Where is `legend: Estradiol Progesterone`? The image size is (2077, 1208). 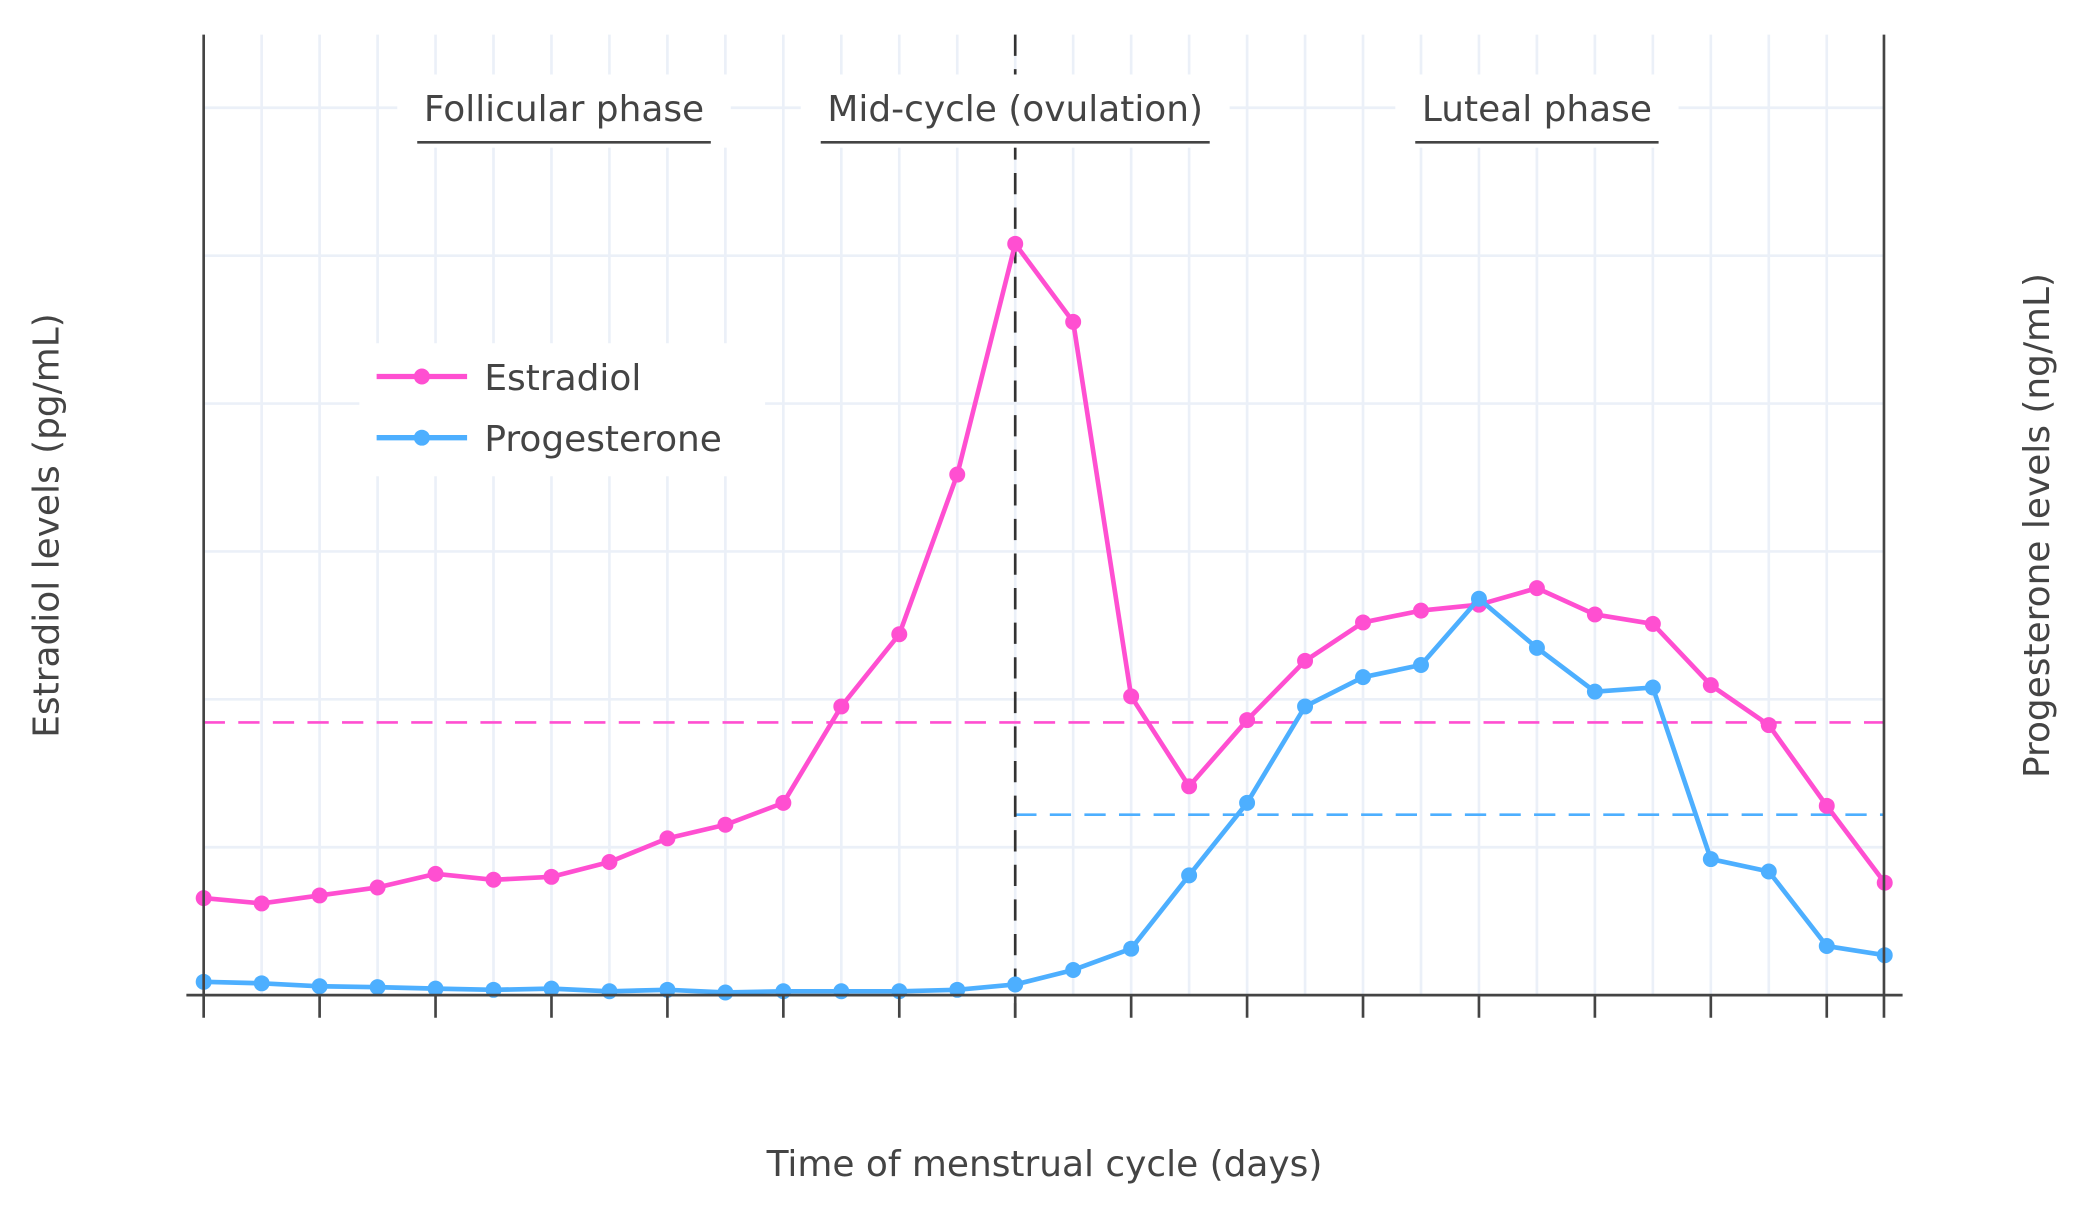
legend: Estradiol Progesterone is located at coordinates (562, 410).